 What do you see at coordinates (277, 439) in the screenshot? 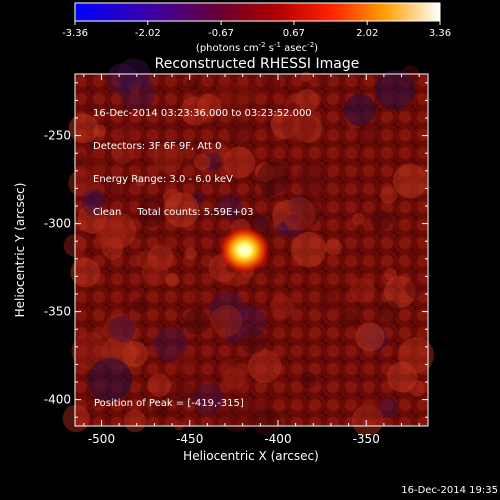
I see `x-tick-label: -400` at bounding box center [277, 439].